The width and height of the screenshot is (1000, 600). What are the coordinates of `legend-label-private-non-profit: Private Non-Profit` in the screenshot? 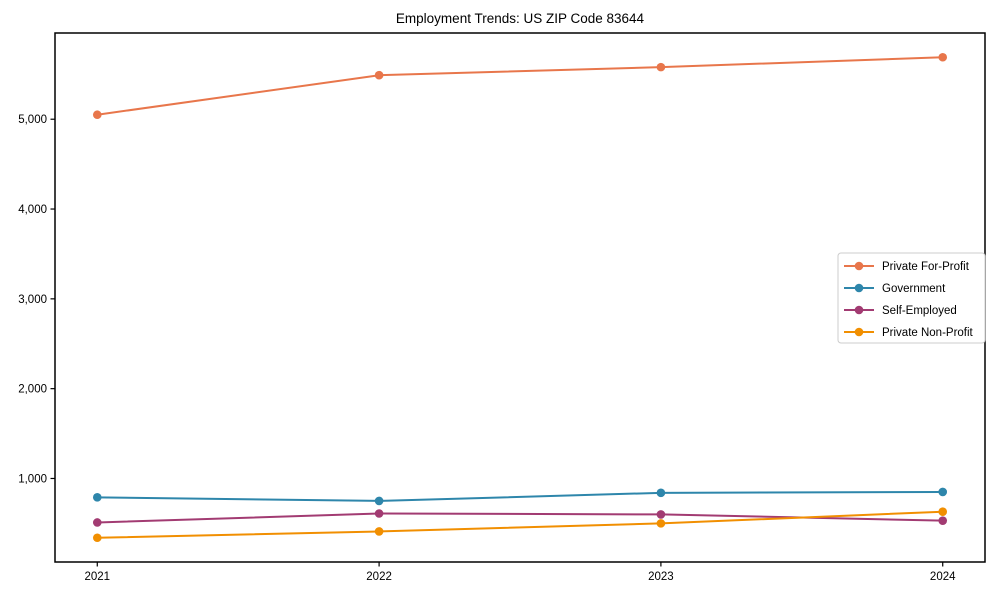 It's located at (928, 333).